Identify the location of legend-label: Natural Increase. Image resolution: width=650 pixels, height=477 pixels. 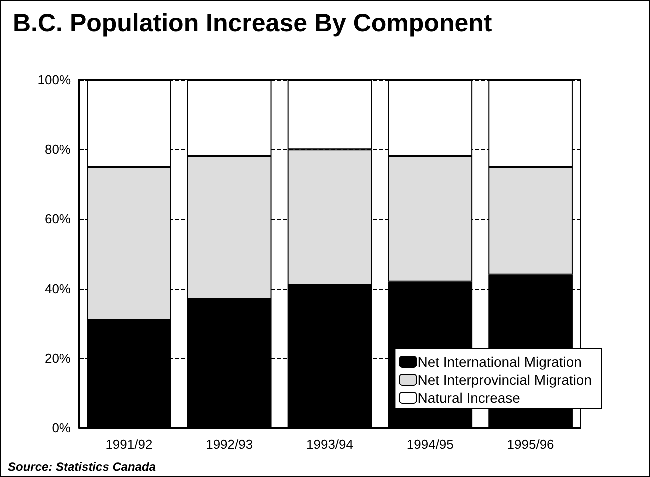
(469, 398).